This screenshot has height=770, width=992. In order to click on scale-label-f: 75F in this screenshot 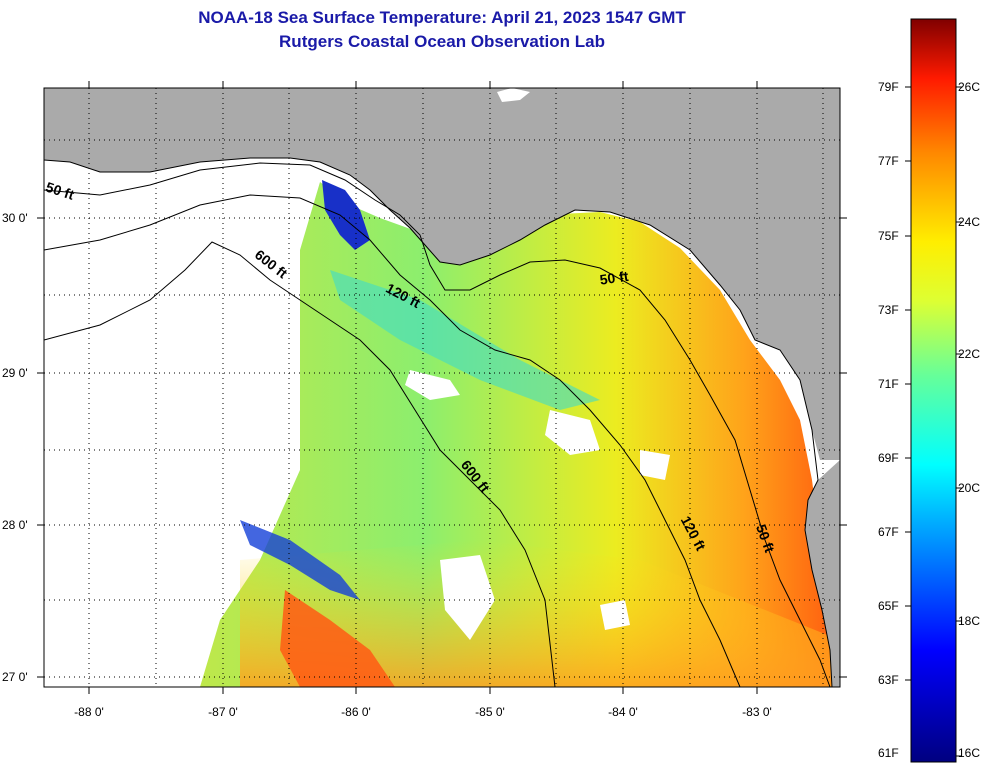, I will do `click(888, 236)`.